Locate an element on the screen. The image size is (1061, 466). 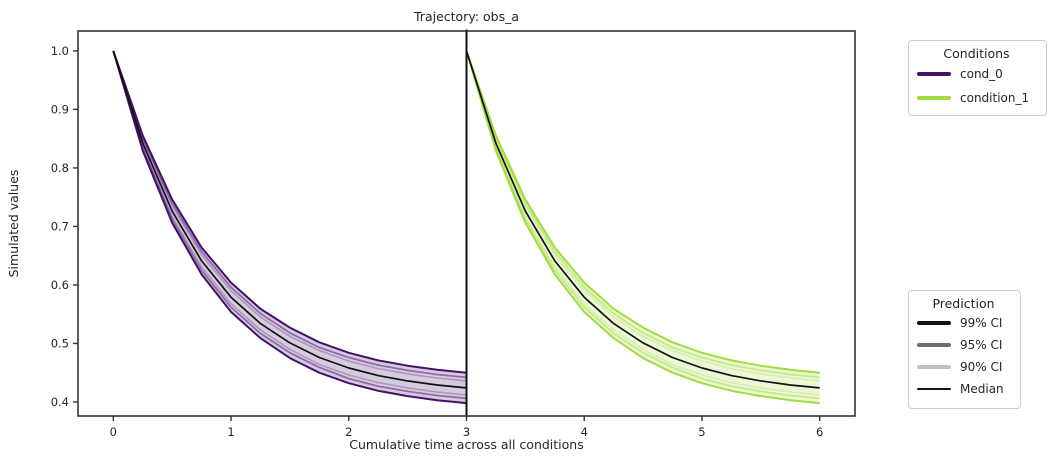
conditions-legend: Conditions cond_0 condition_1 is located at coordinates (977, 78).